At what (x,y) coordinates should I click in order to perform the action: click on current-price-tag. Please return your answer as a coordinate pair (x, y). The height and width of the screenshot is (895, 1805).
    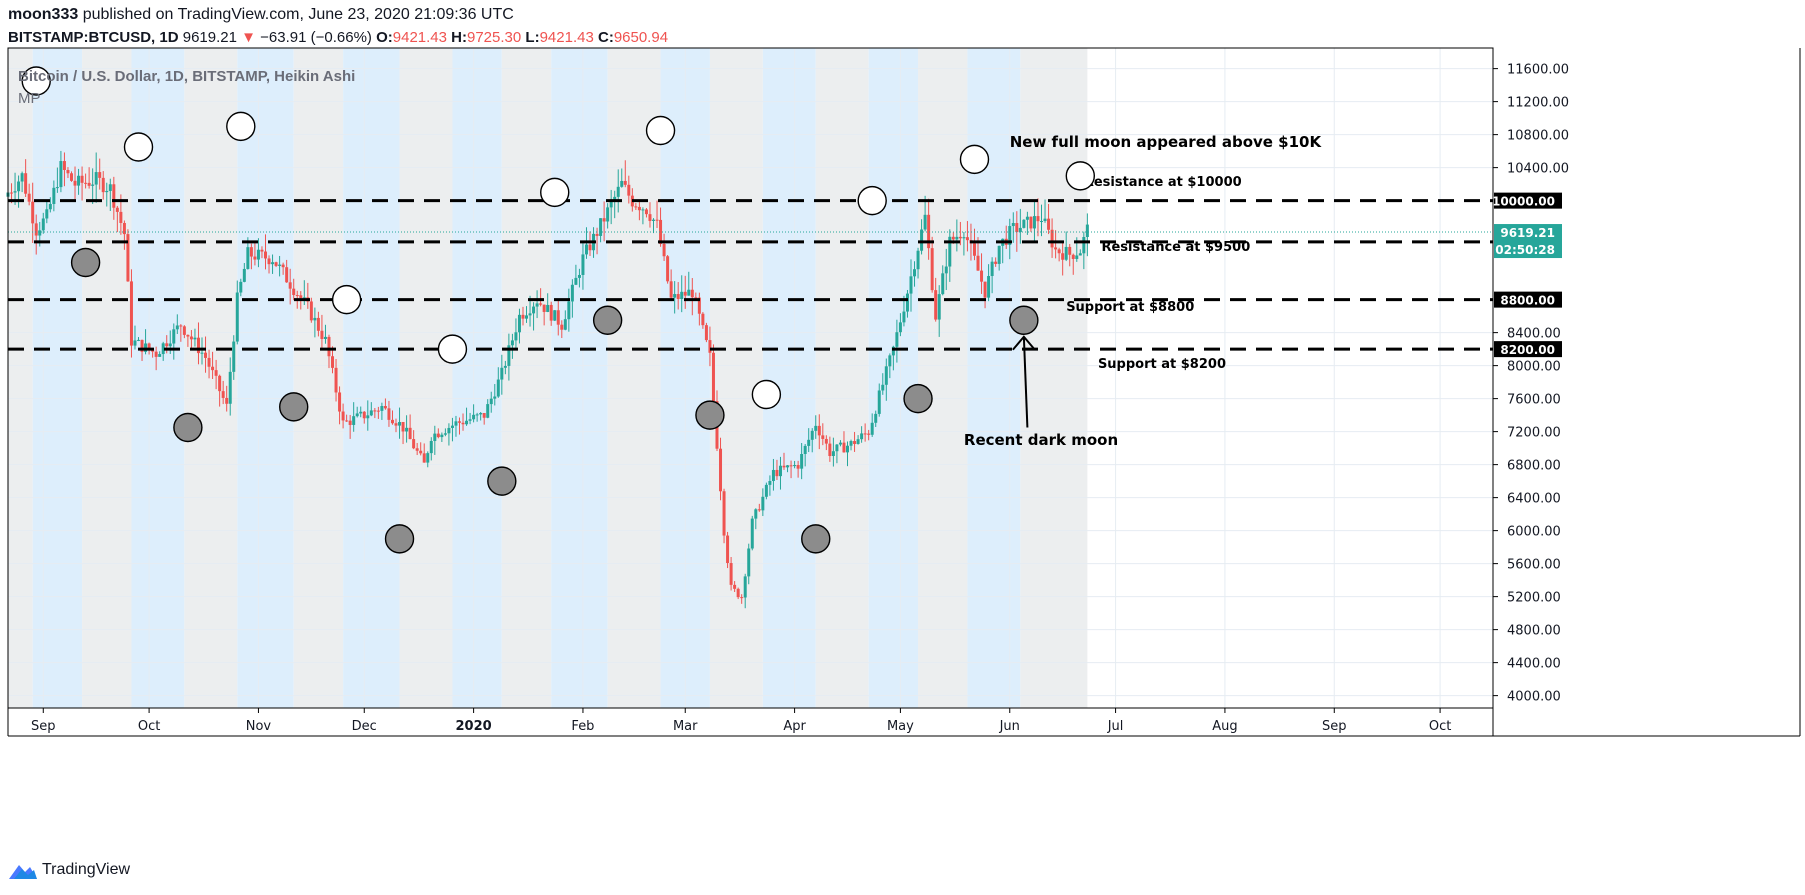
    Looking at the image, I should click on (1528, 241).